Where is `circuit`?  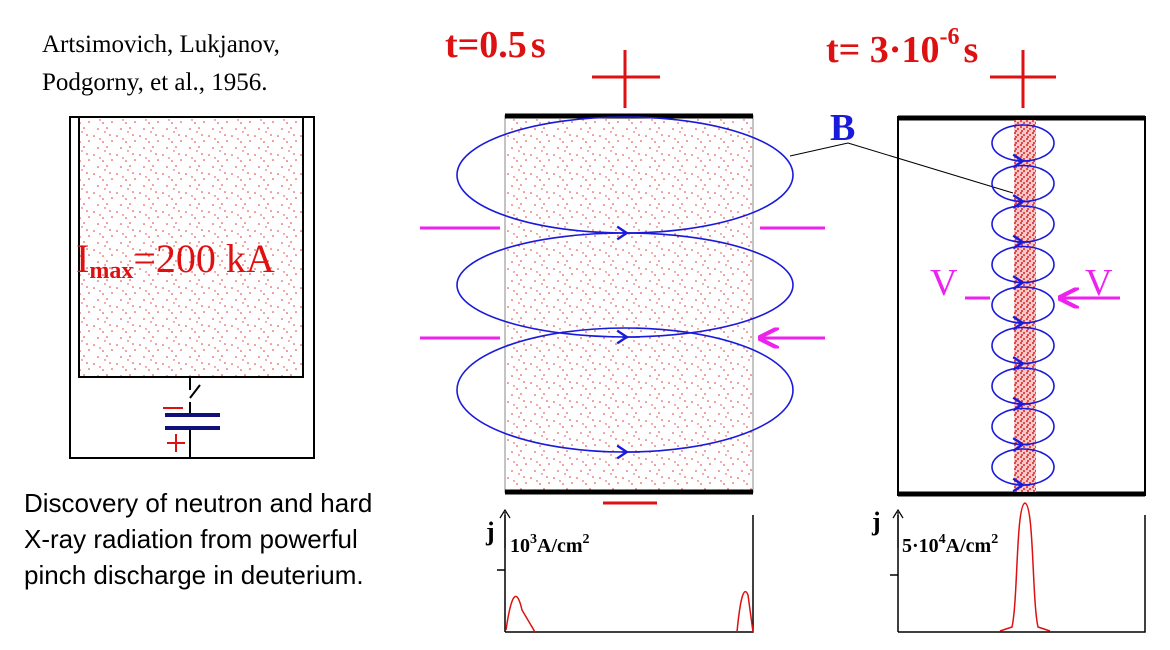
circuit is located at coordinates (192, 287).